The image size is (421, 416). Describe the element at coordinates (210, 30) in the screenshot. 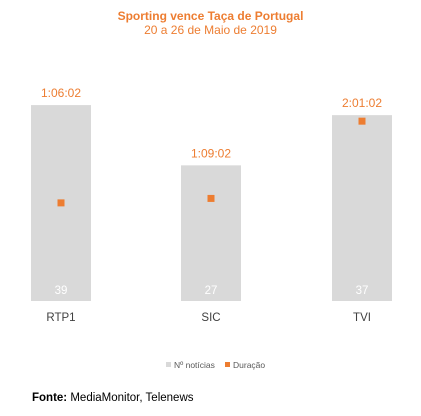

I see `chart-subtitle: 20 a 26 de Maio de 2019` at that location.